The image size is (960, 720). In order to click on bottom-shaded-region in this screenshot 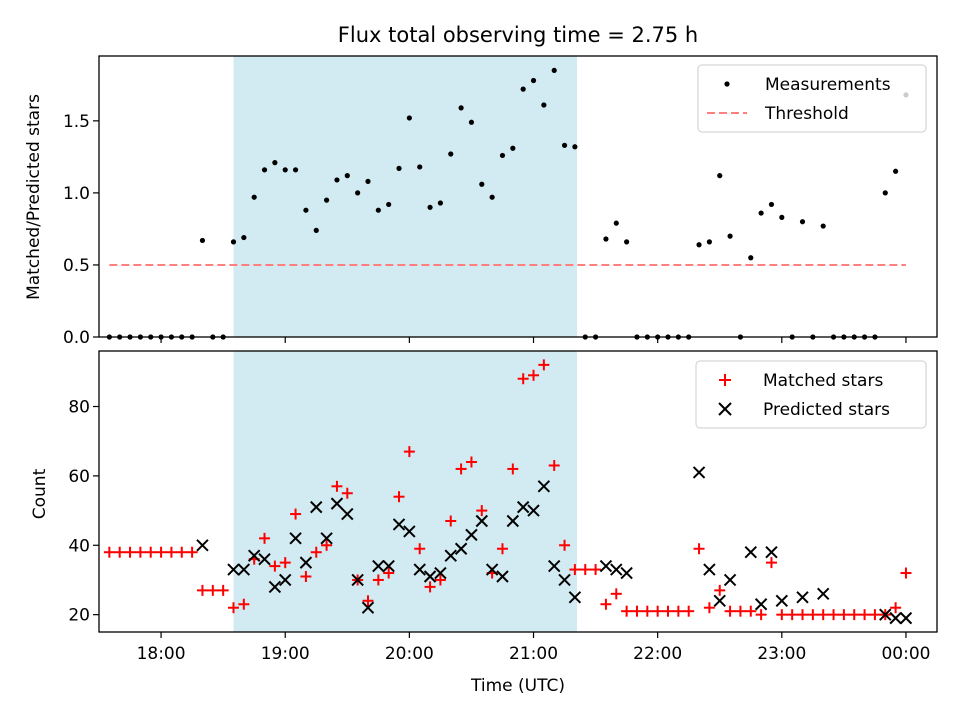, I will do `click(405, 491)`.